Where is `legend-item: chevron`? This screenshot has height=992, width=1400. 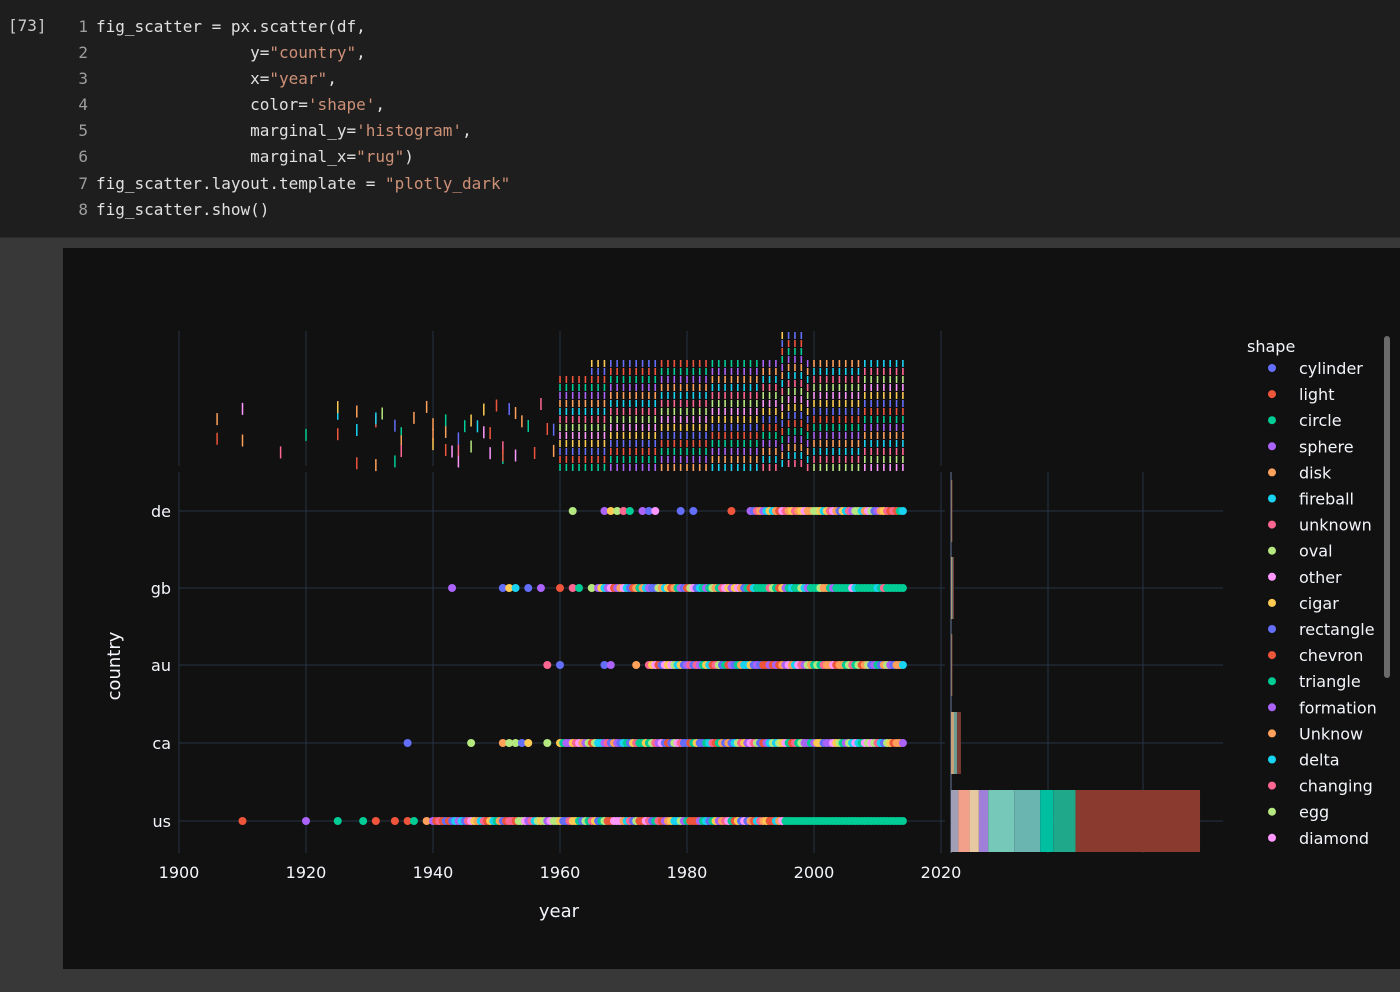 legend-item: chevron is located at coordinates (1315, 655).